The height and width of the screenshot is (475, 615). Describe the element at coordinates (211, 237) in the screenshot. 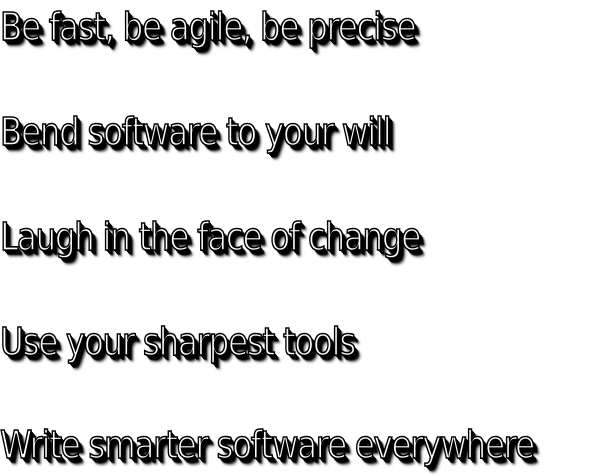

I see `tagline-laugh-at-change: Laugh in the face of change` at that location.